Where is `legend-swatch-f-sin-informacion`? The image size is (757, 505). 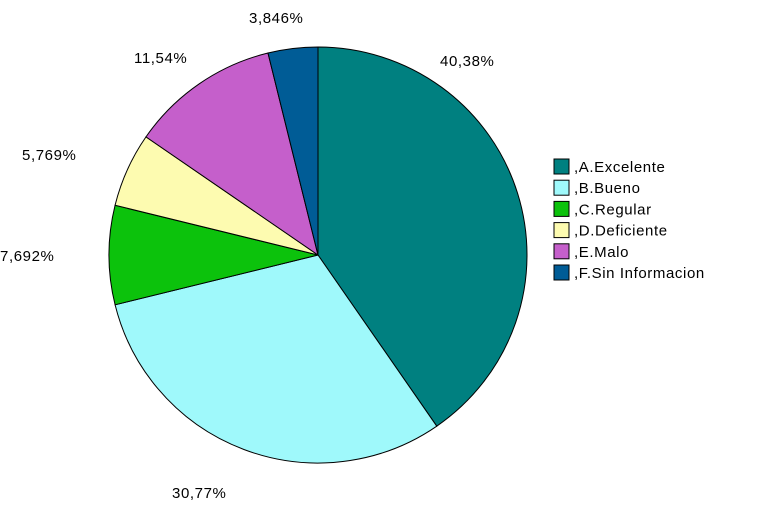
legend-swatch-f-sin-informacion is located at coordinates (561, 272).